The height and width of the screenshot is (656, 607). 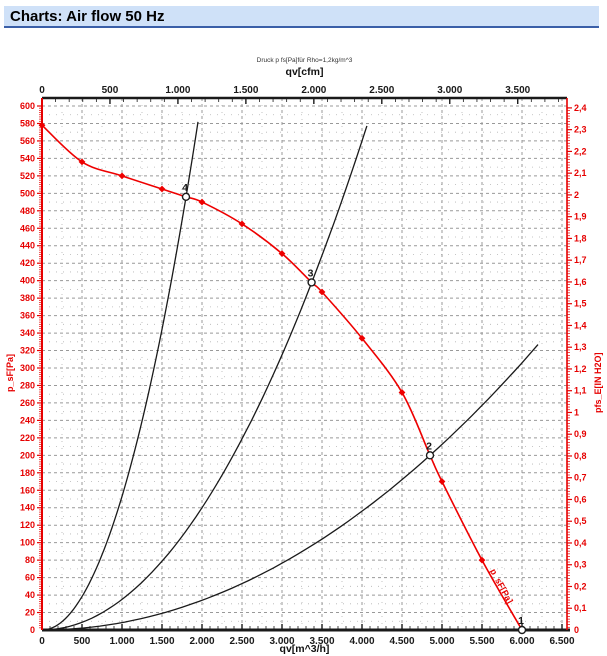 I want to click on tick-label: 0,4, so click(x=580, y=543).